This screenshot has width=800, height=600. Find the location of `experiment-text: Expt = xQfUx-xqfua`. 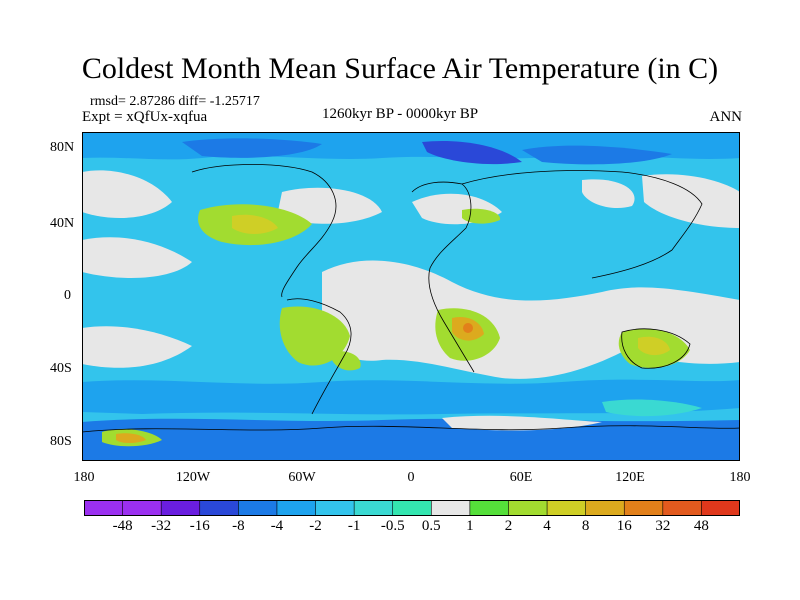

experiment-text: Expt = xQfUx-xqfua is located at coordinates (145, 117).